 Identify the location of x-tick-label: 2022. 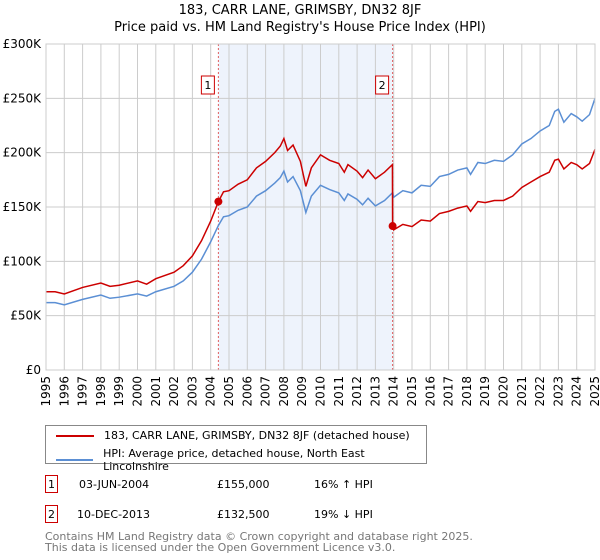
(540, 391).